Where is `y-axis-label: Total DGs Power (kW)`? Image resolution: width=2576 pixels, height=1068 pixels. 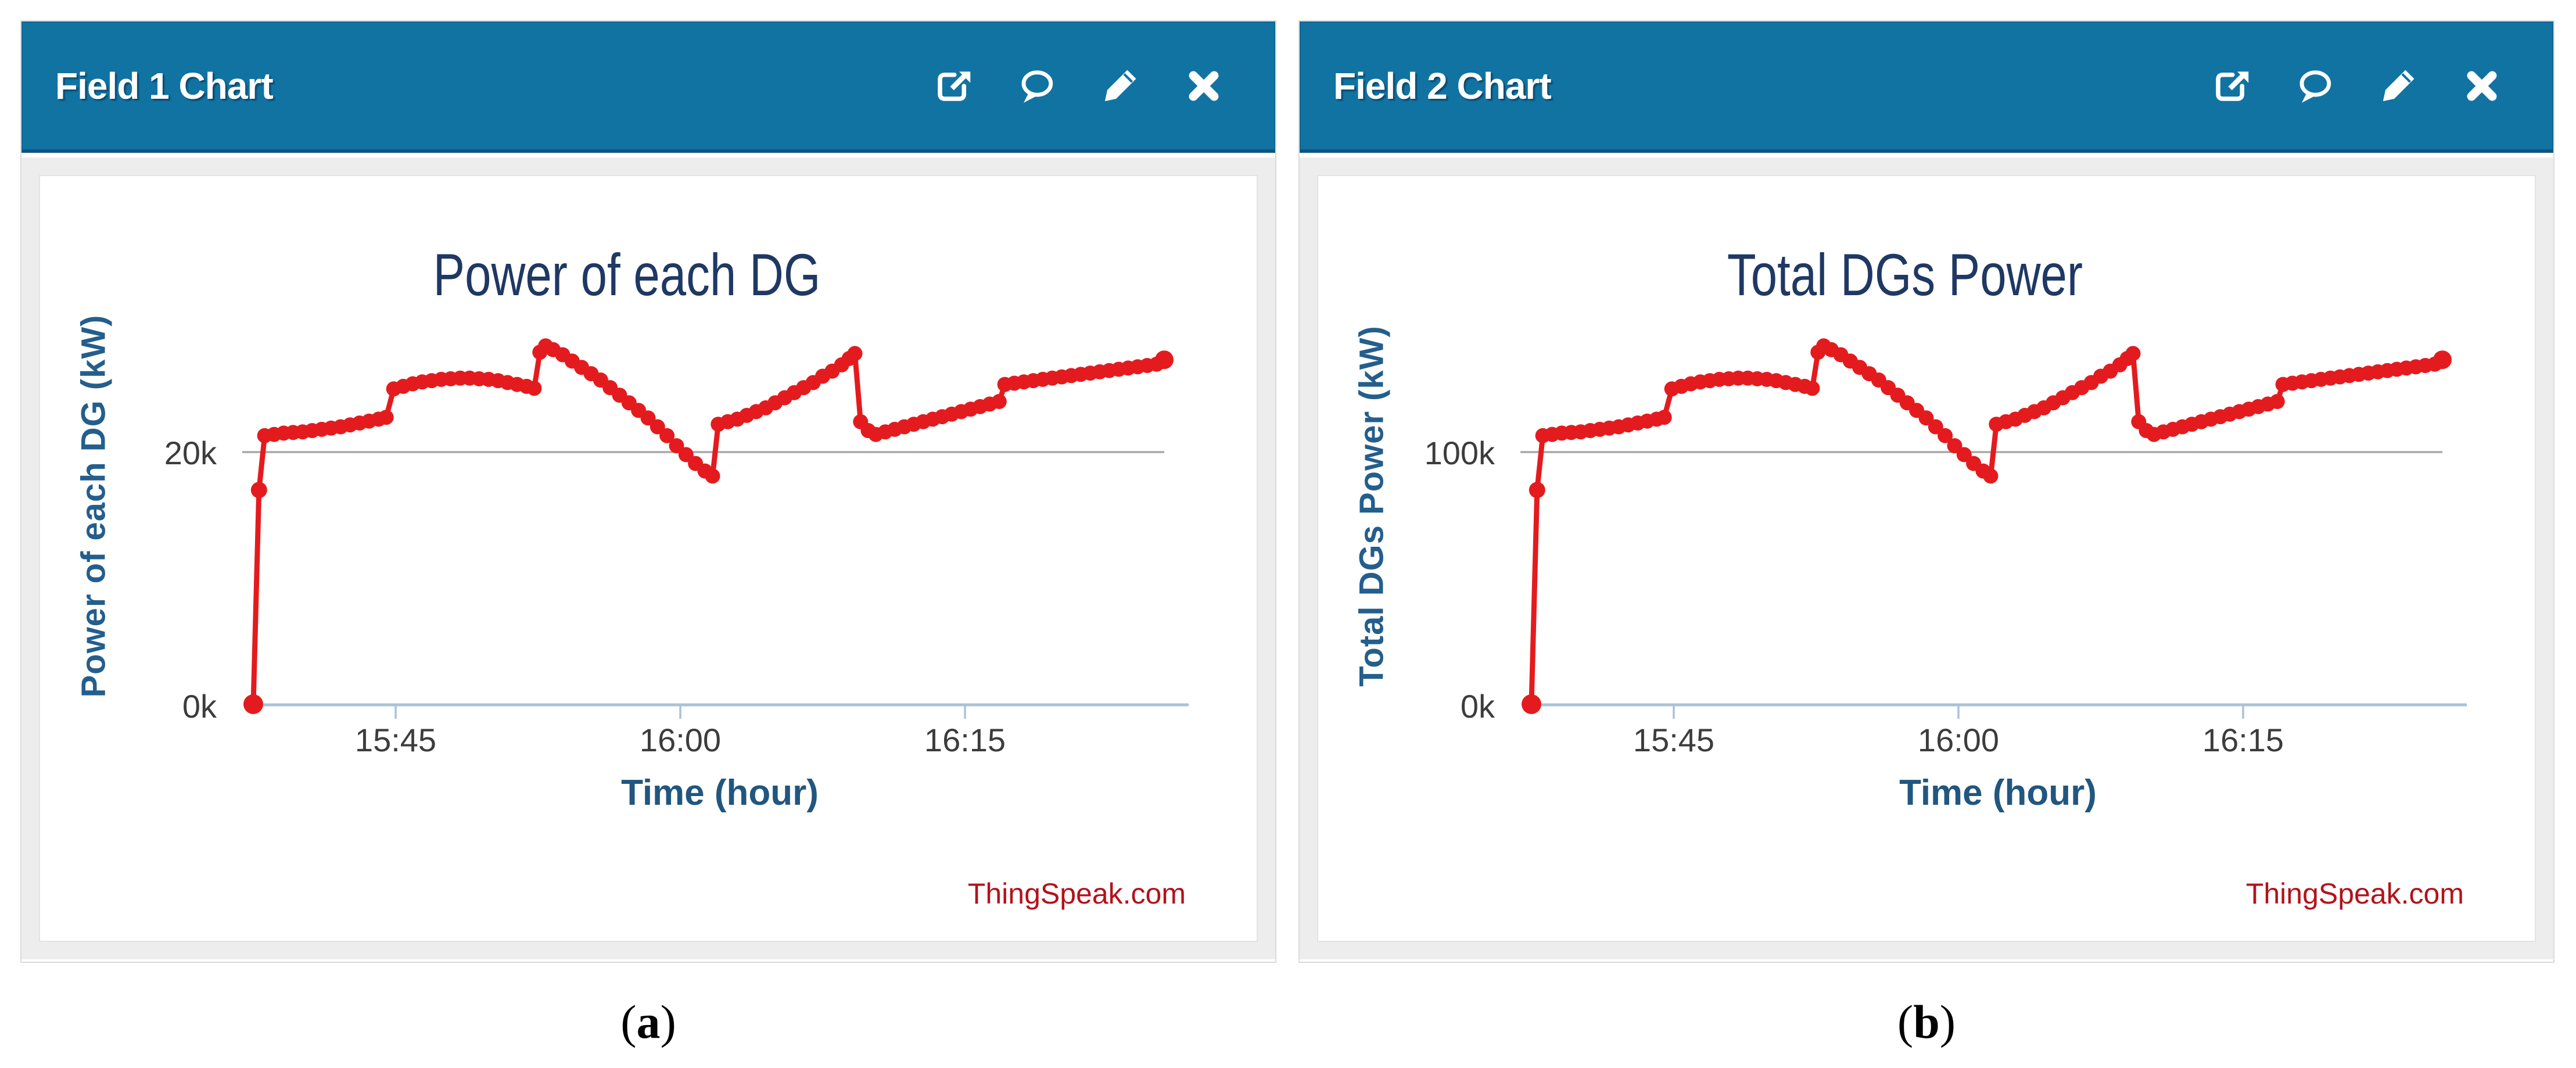 y-axis-label: Total DGs Power (kW) is located at coordinates (1371, 506).